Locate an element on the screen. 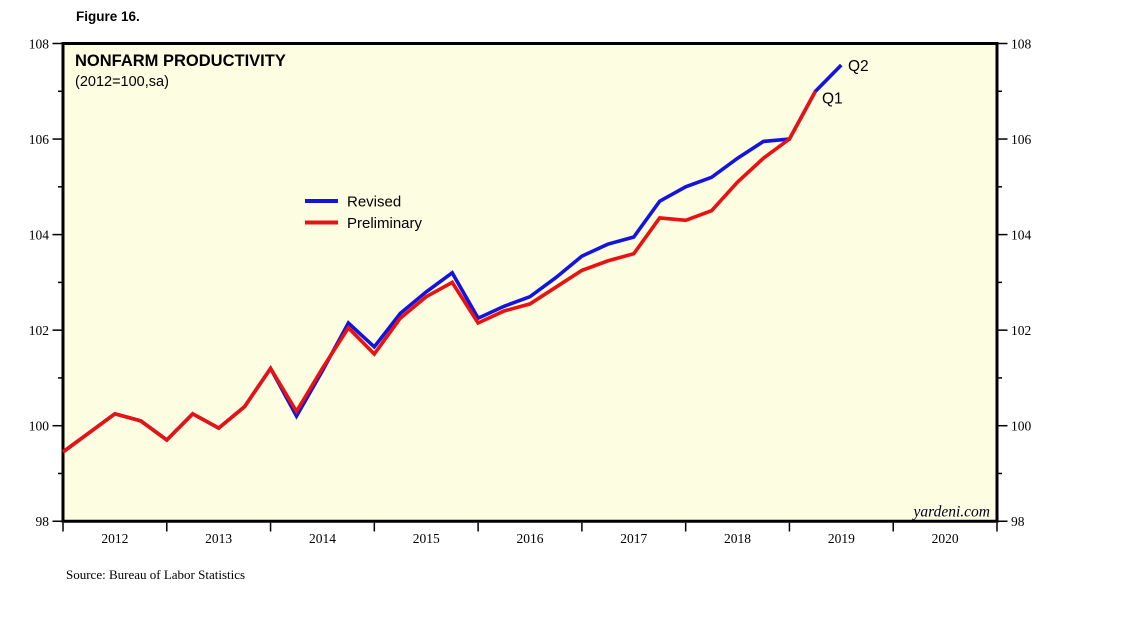  y-axis-label-right: 98 is located at coordinates (1018, 521).